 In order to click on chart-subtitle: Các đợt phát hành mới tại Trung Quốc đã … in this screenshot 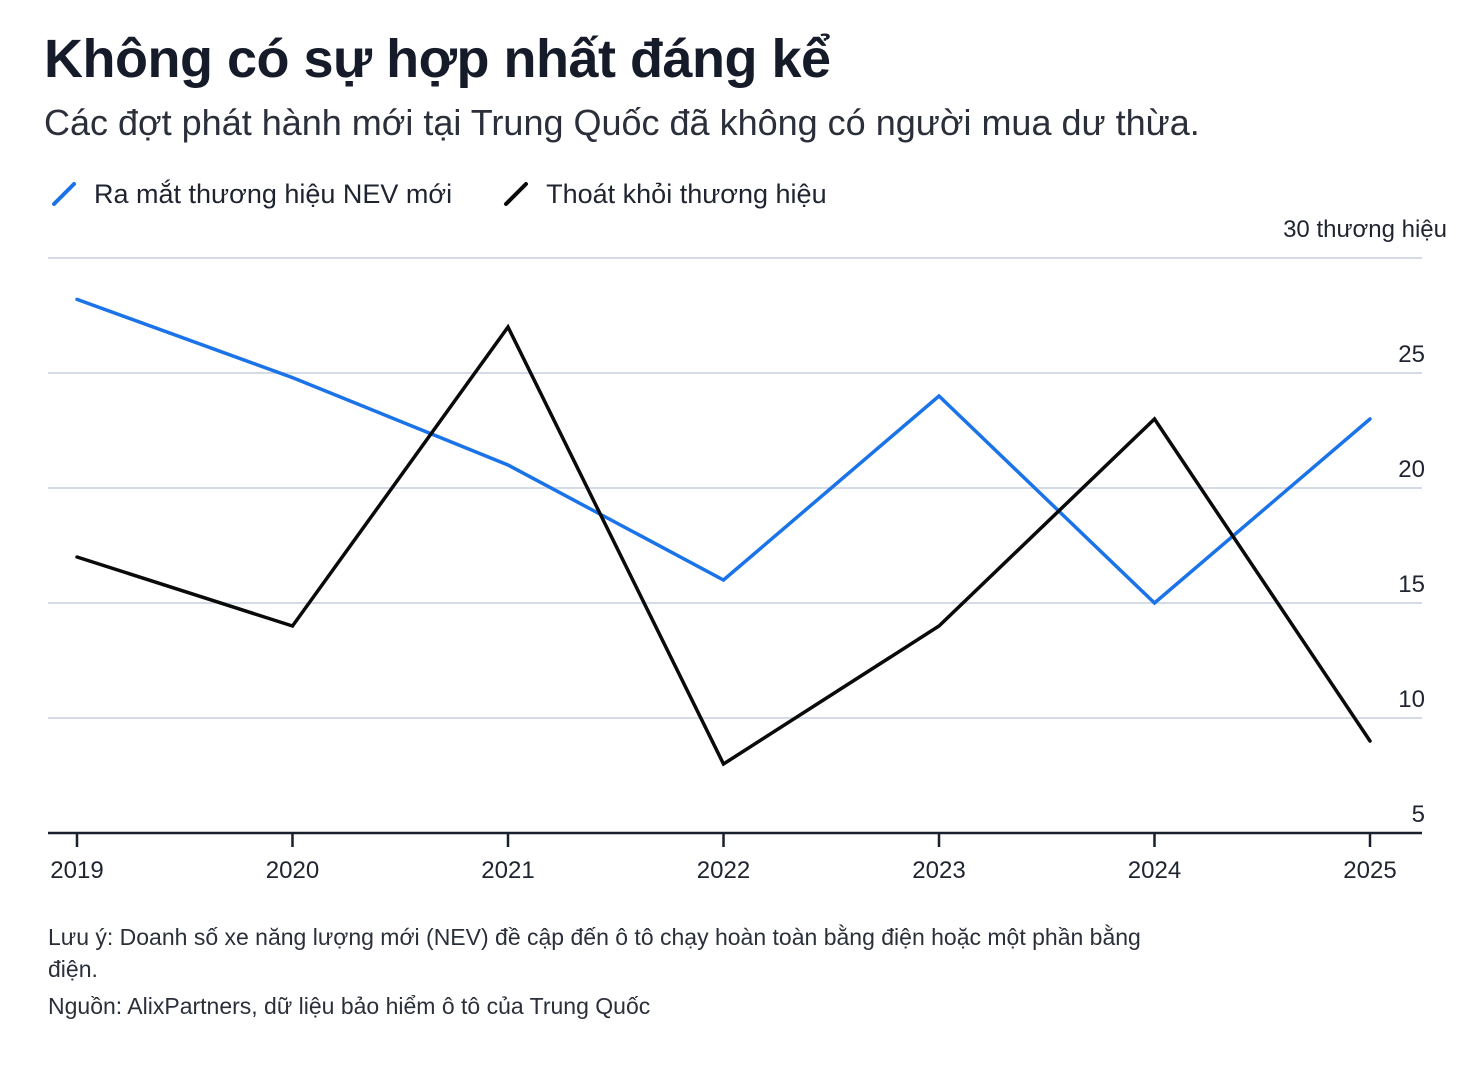, I will do `click(622, 122)`.